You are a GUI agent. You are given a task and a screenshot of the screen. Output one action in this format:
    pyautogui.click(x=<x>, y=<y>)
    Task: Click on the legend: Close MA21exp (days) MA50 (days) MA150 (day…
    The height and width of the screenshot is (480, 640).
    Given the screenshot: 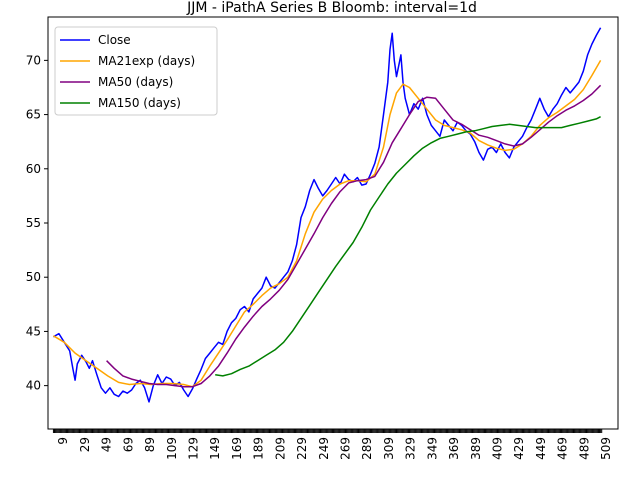 What is the action you would take?
    pyautogui.click(x=136, y=71)
    